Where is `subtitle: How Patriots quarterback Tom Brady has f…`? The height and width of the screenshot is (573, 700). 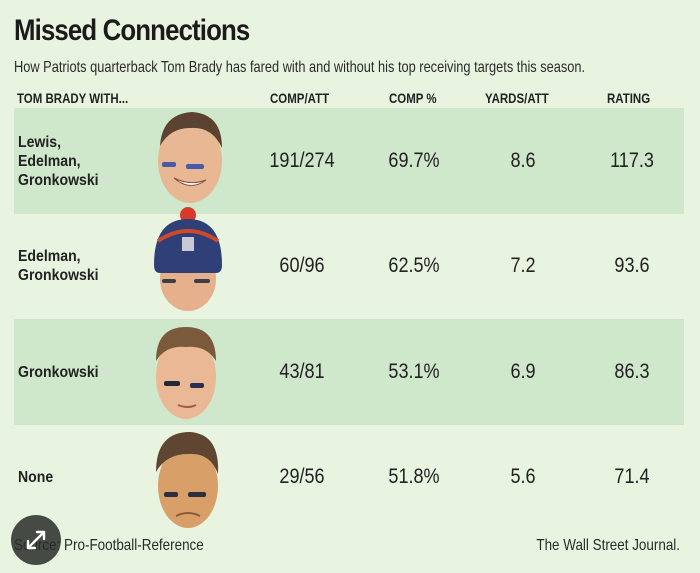
subtitle: How Patriots quarterback Tom Brady has f… is located at coordinates (300, 67).